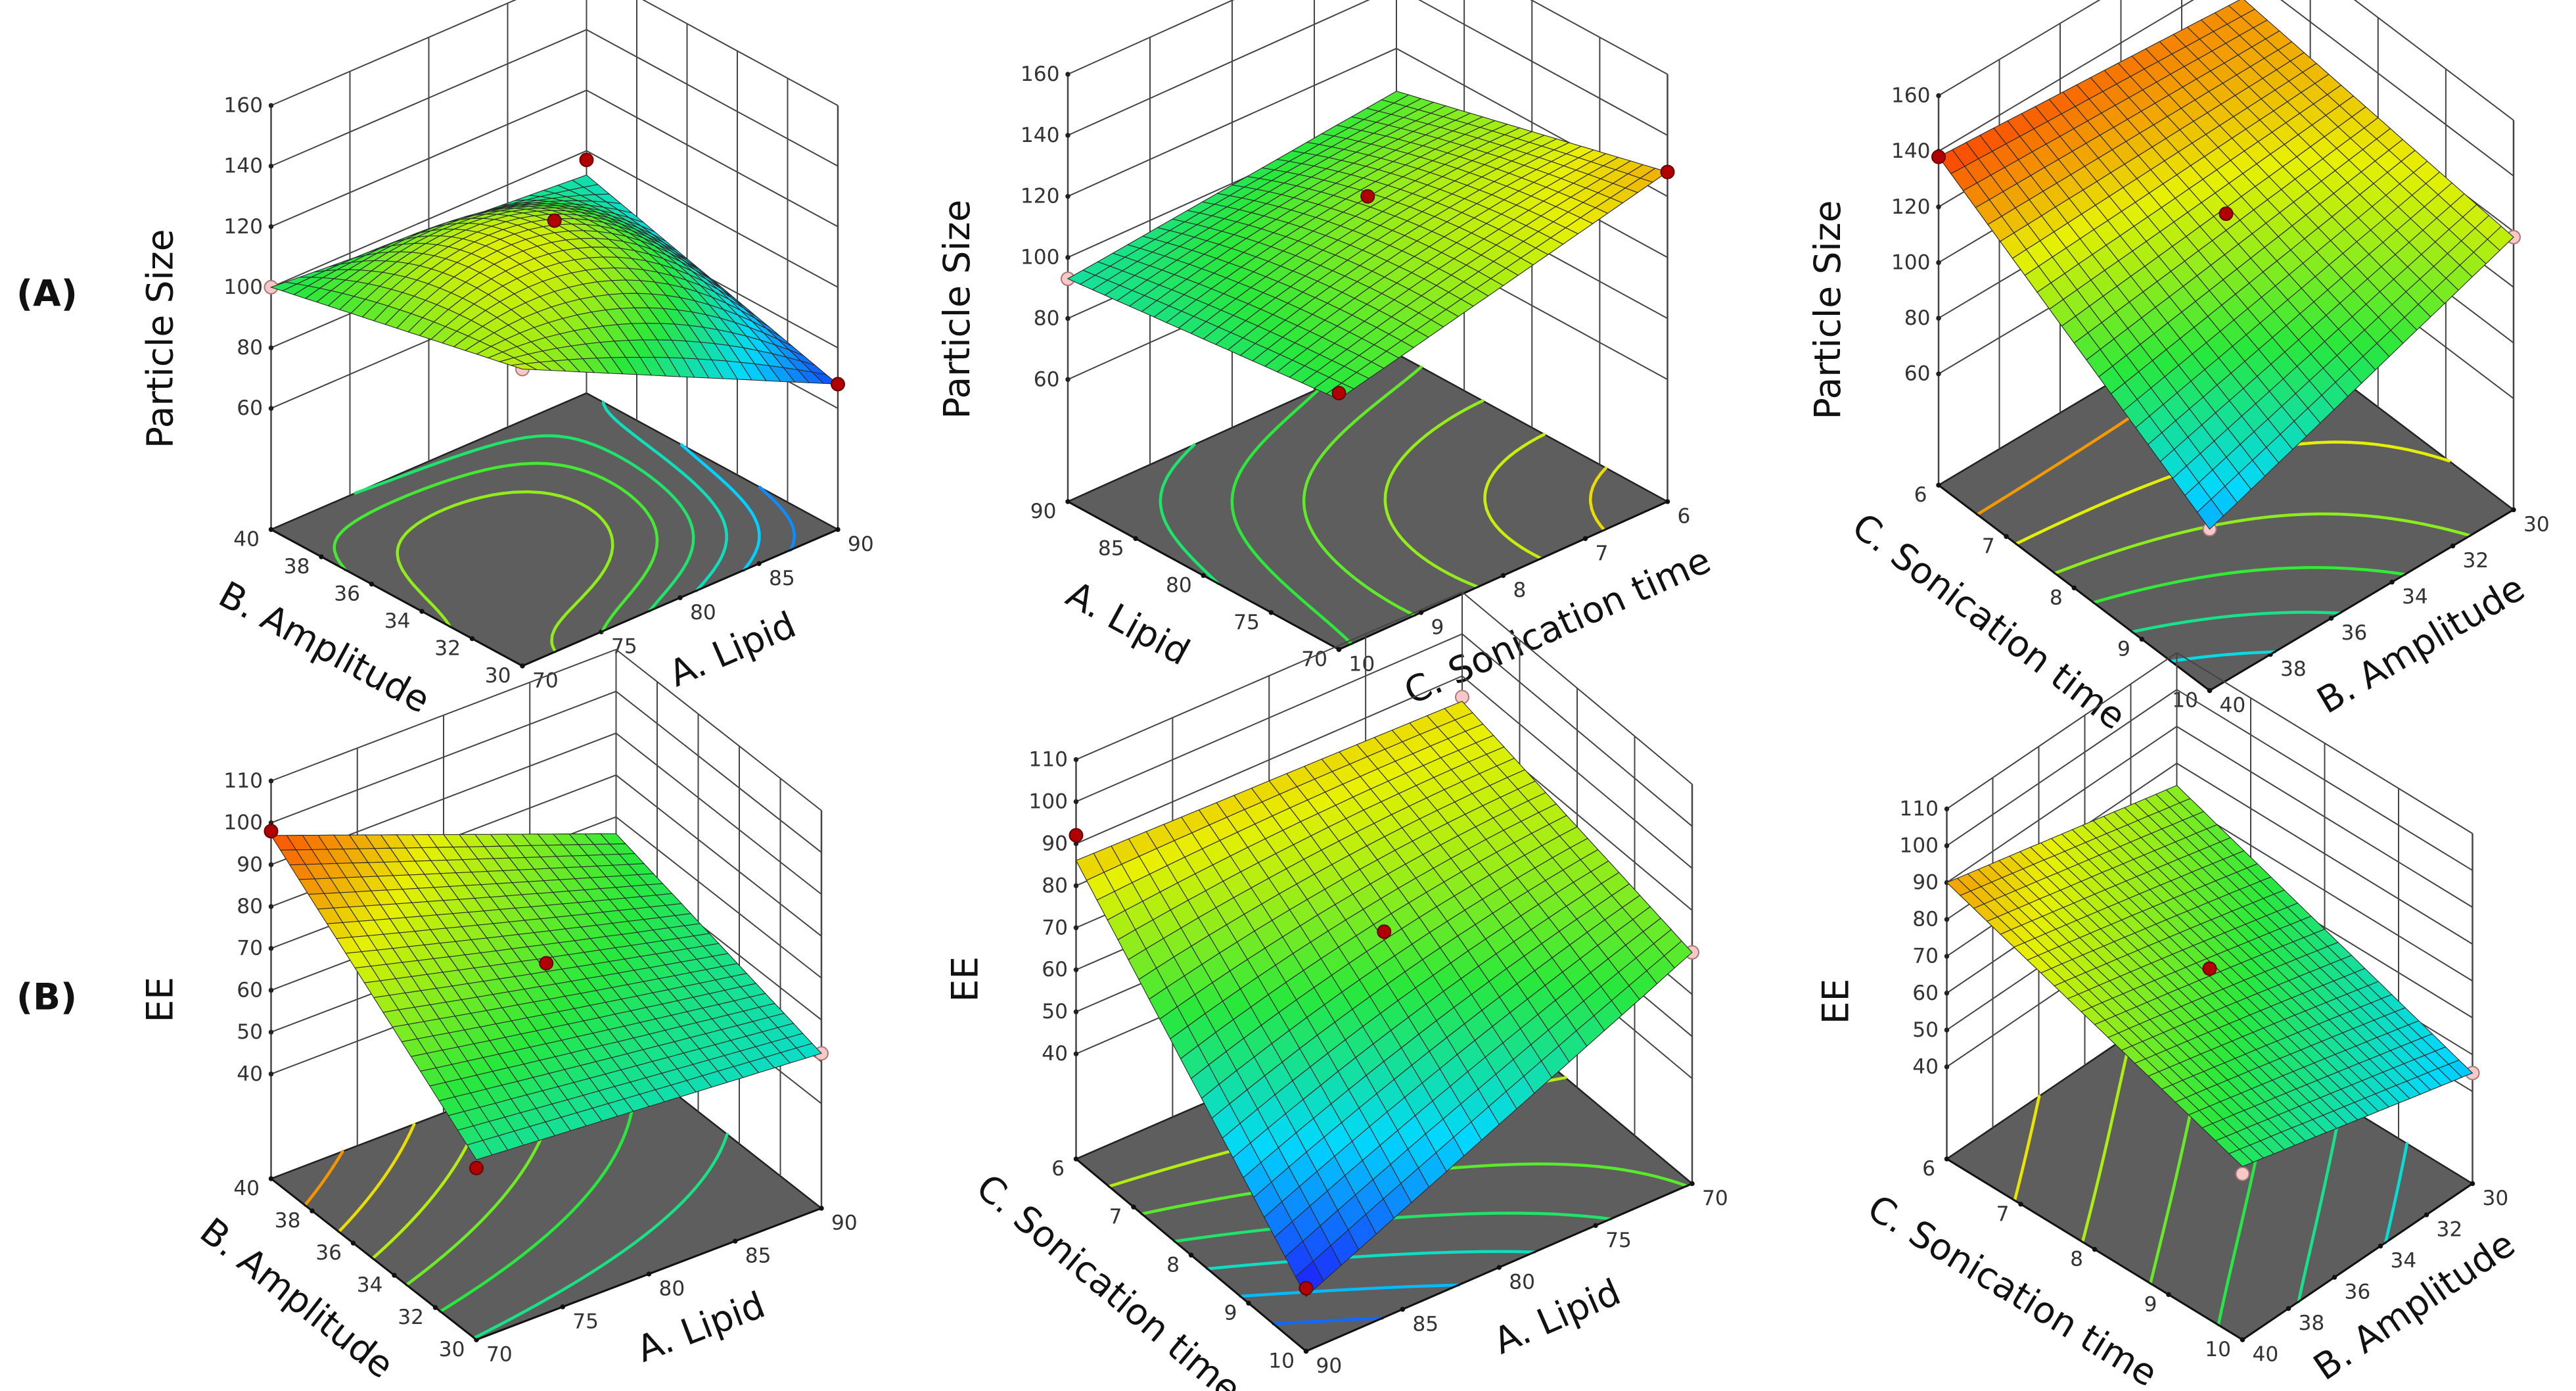 The image size is (2576, 1391). Describe the element at coordinates (2354, 633) in the screenshot. I see `right-axis-tick-label: 36` at that location.